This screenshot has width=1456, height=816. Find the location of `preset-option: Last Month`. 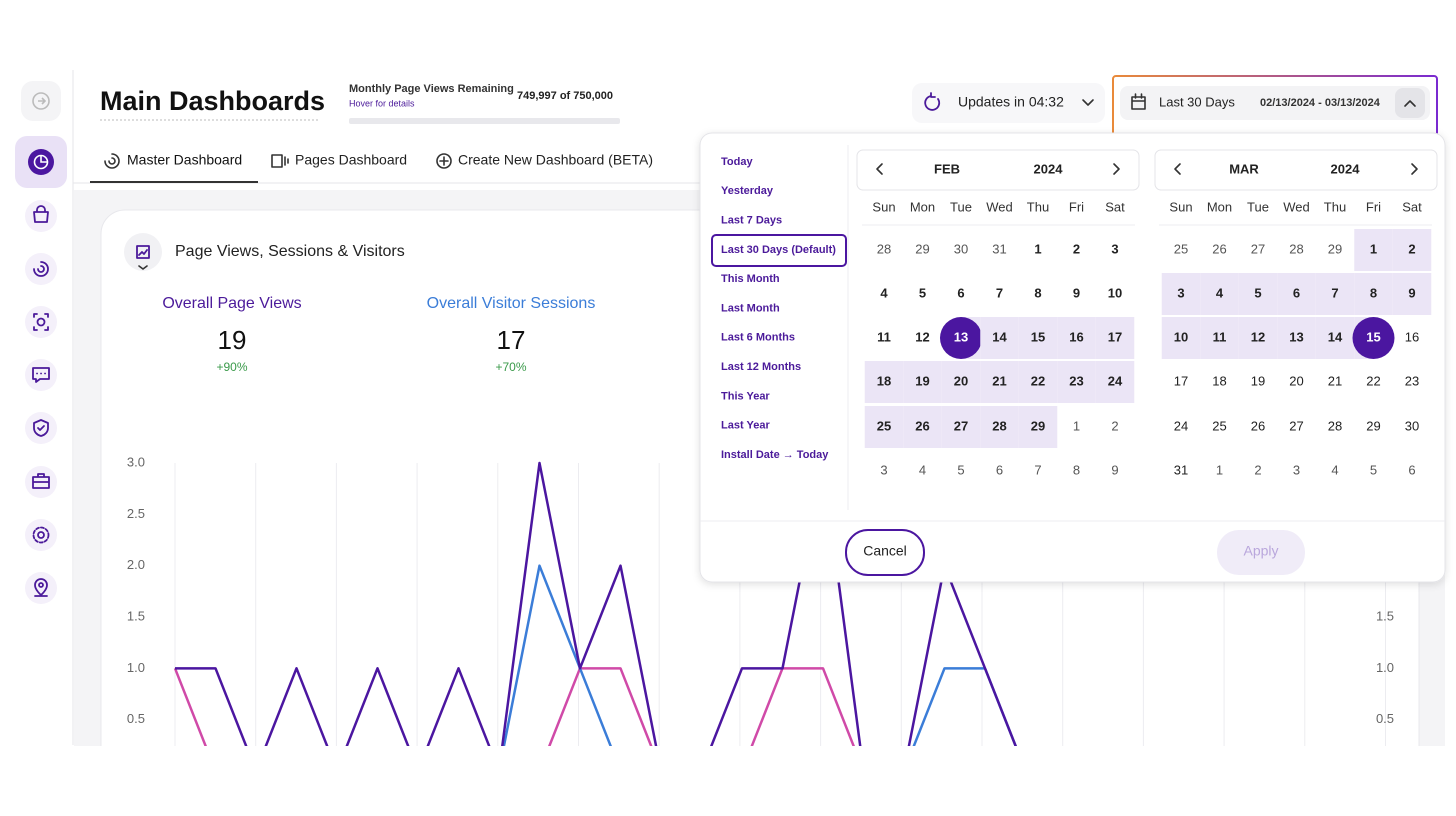

preset-option: Last Month is located at coordinates (750, 308).